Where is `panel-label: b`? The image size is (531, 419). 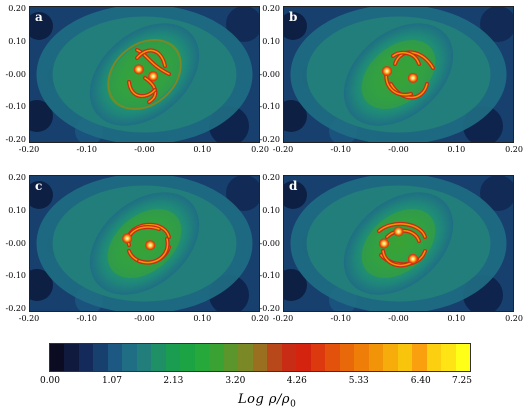
panel-label: b is located at coordinates (293, 17).